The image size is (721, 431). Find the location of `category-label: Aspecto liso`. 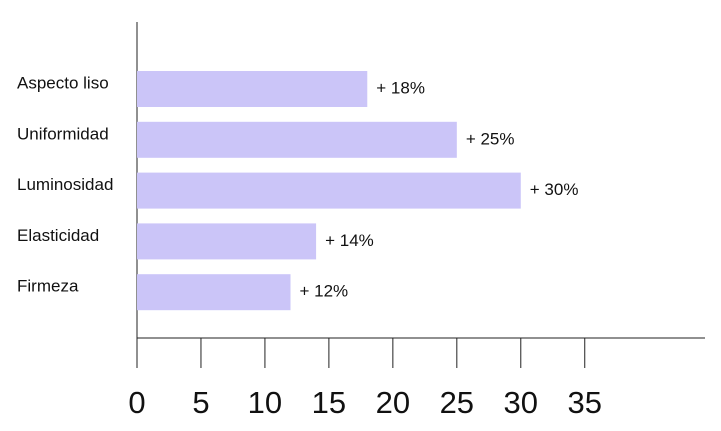

category-label: Aspecto liso is located at coordinates (63, 82).